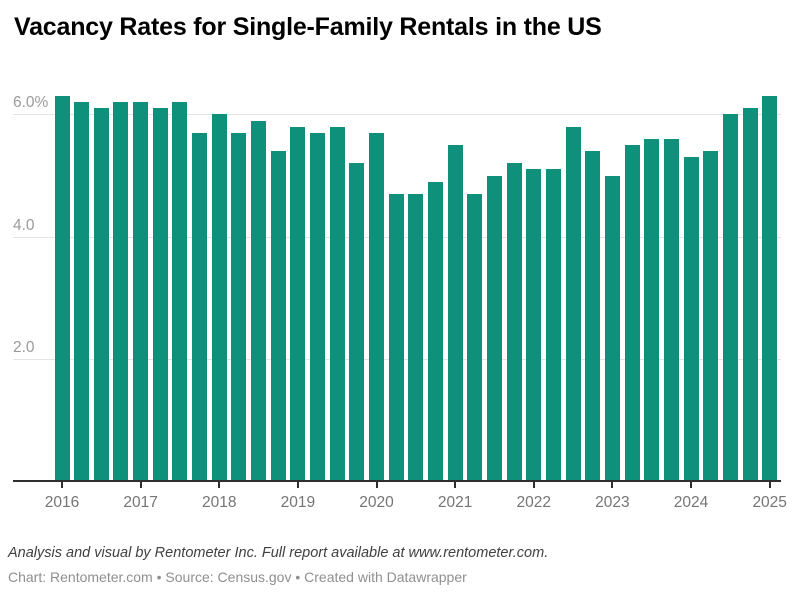  What do you see at coordinates (376, 306) in the screenshot?
I see `bar-2020-q1` at bounding box center [376, 306].